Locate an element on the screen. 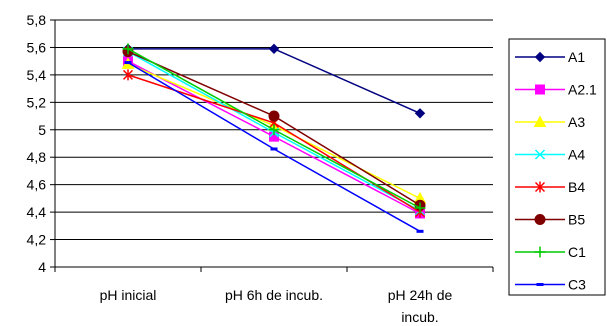 The height and width of the screenshot is (326, 607). series-line is located at coordinates (274, 81).